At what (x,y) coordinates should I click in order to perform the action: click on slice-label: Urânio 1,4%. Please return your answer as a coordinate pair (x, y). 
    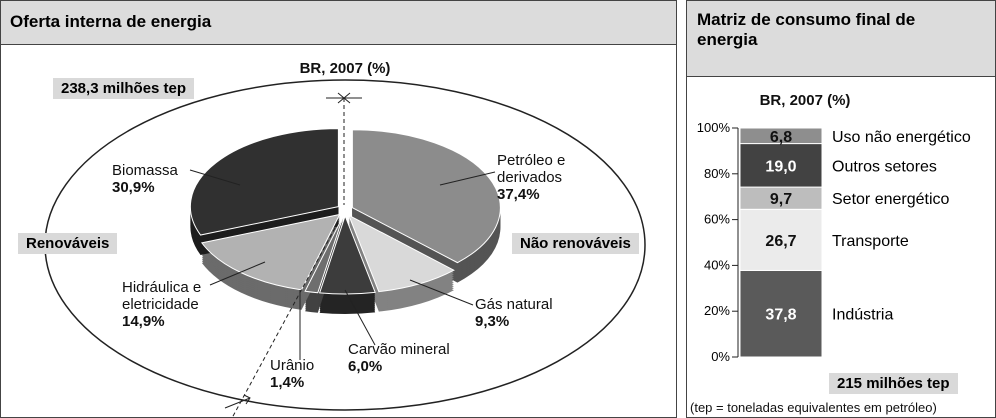
    Looking at the image, I should click on (300, 374).